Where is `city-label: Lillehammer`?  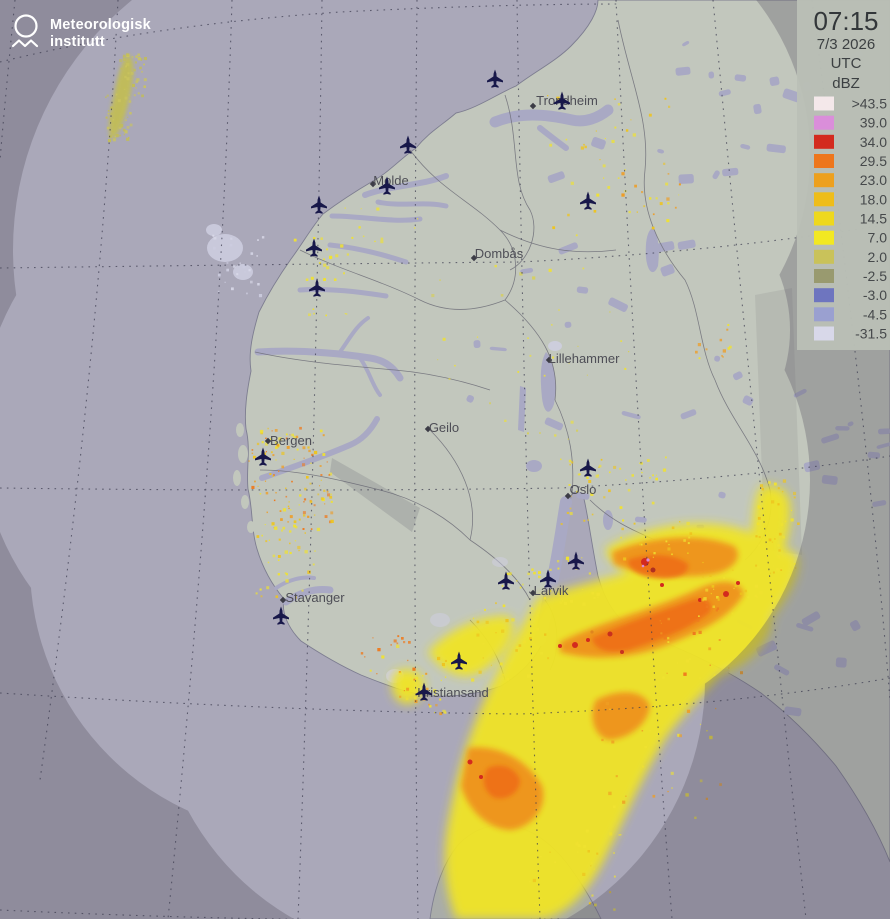 city-label: Lillehammer is located at coordinates (584, 358).